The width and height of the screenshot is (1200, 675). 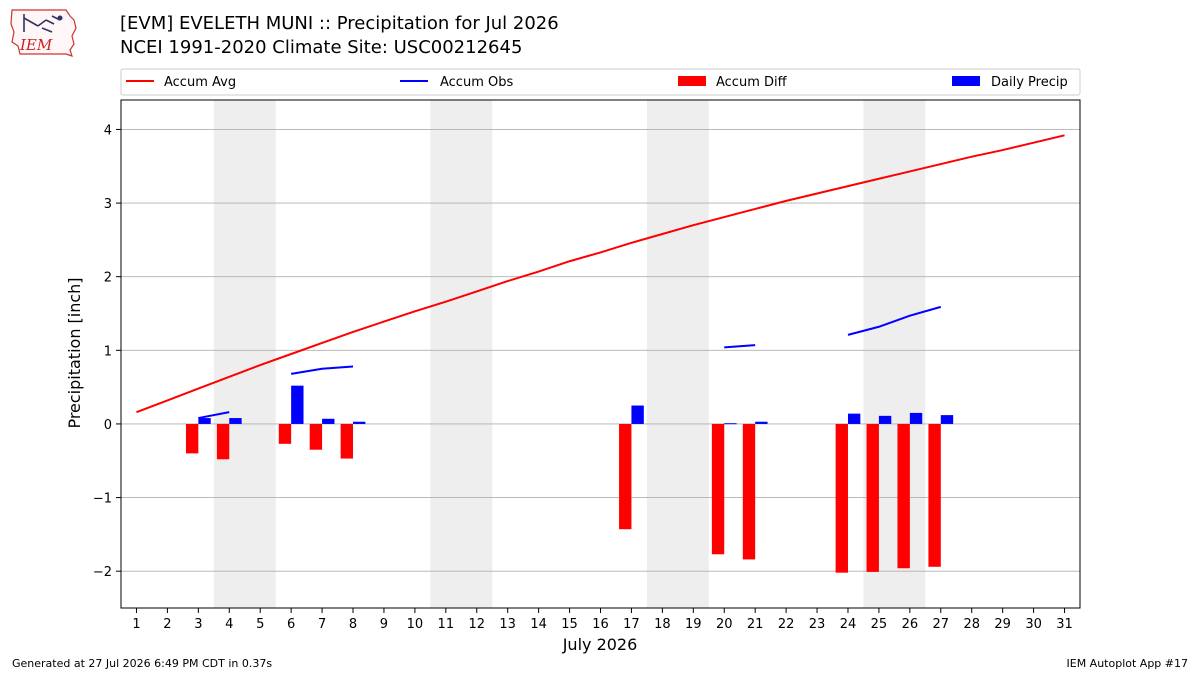 What do you see at coordinates (200, 82) in the screenshot?
I see `legend-label: Accum Avg` at bounding box center [200, 82].